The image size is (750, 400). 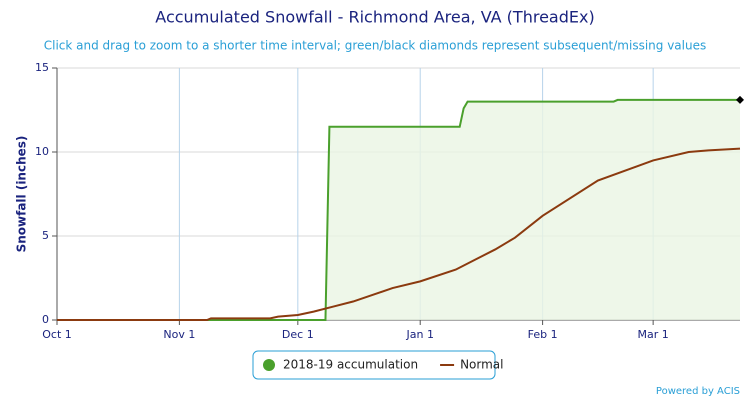 I want to click on legend: 2018-19 accumulation Normal, so click(x=378, y=365).